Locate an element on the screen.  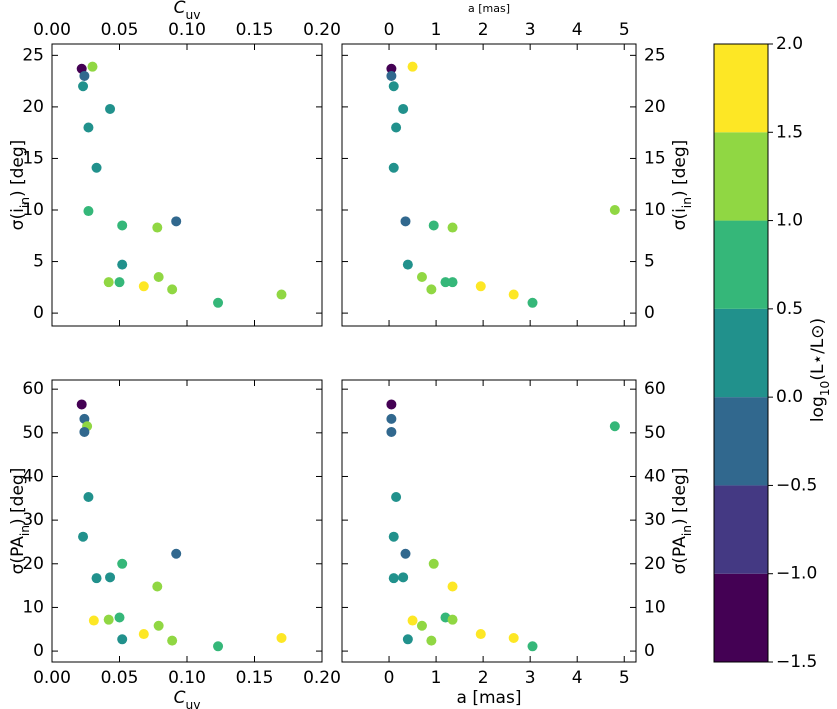
y-tick-label: 20 is located at coordinates (655, 564).